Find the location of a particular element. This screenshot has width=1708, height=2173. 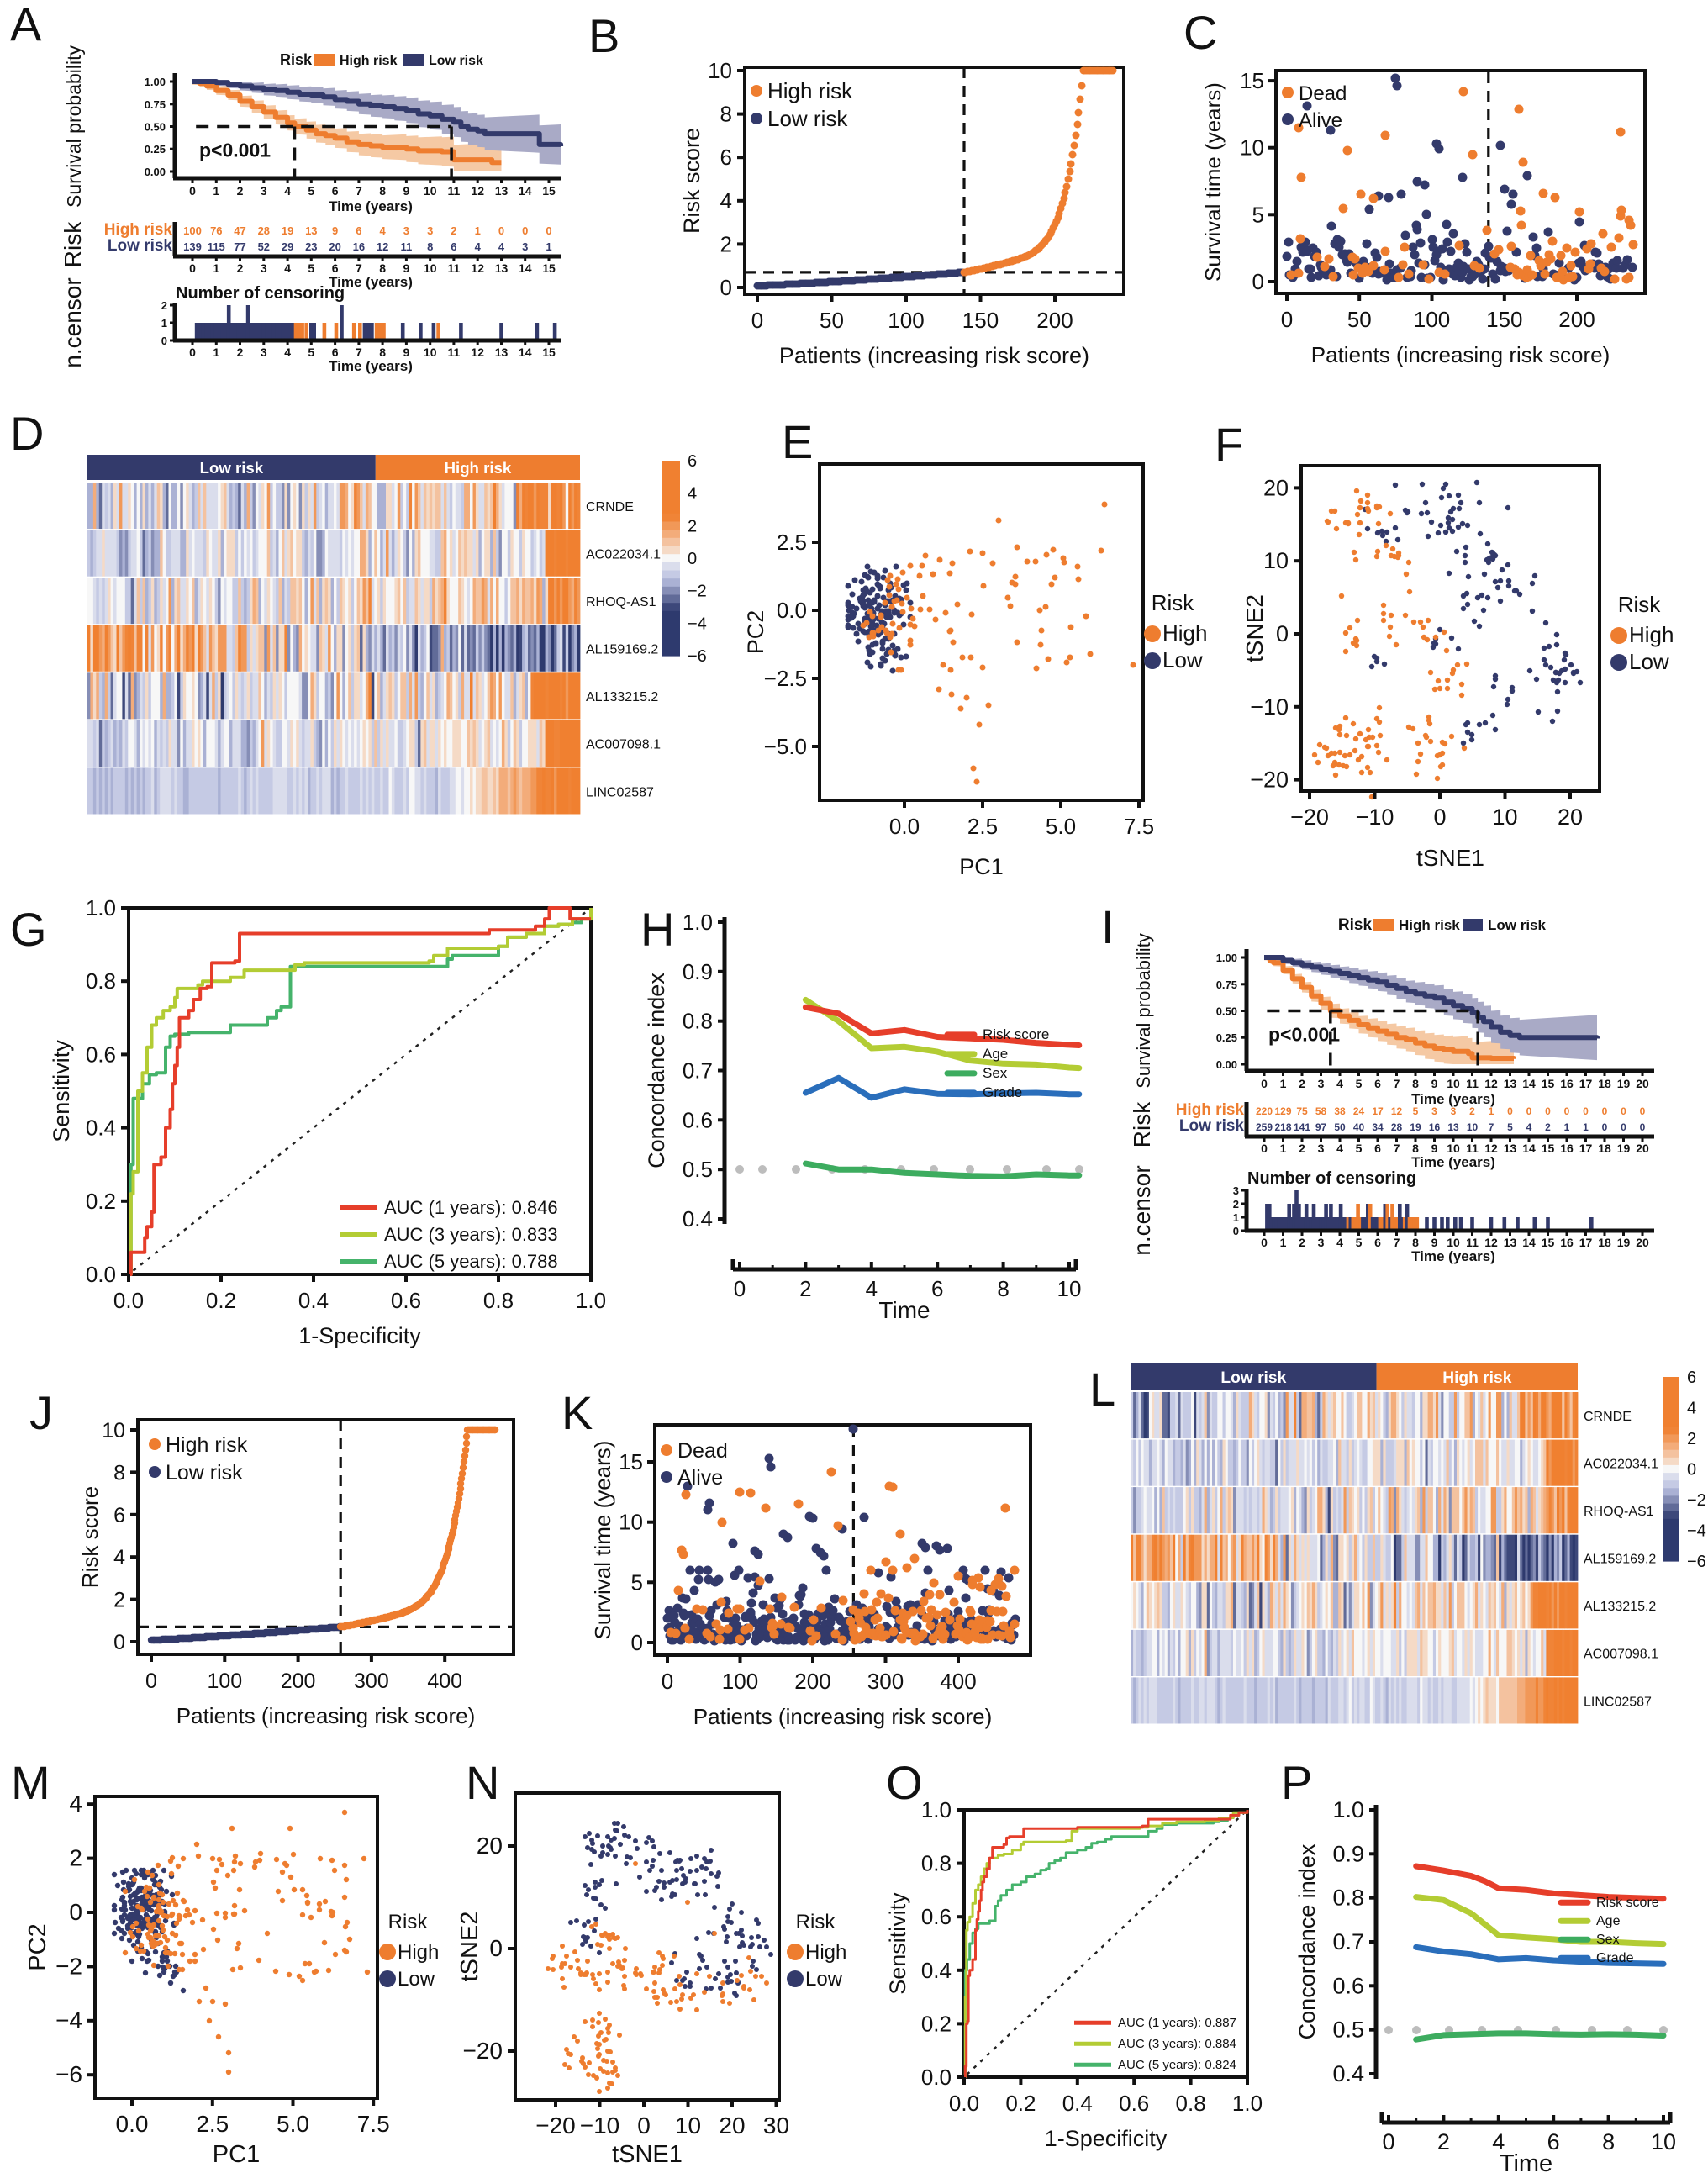

svg-text: Sensitivity is located at coordinates (61, 1091).